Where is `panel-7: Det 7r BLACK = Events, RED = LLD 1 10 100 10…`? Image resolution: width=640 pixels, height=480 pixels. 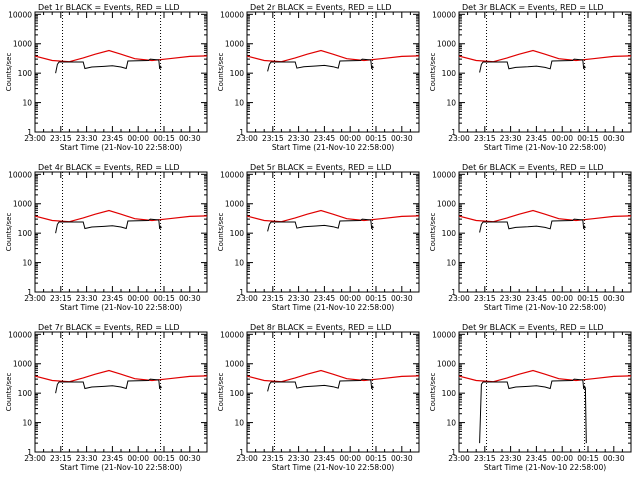
panel-7: Det 7r BLACK = Events, RED = LLD 1 10 100 10… is located at coordinates (106, 397).